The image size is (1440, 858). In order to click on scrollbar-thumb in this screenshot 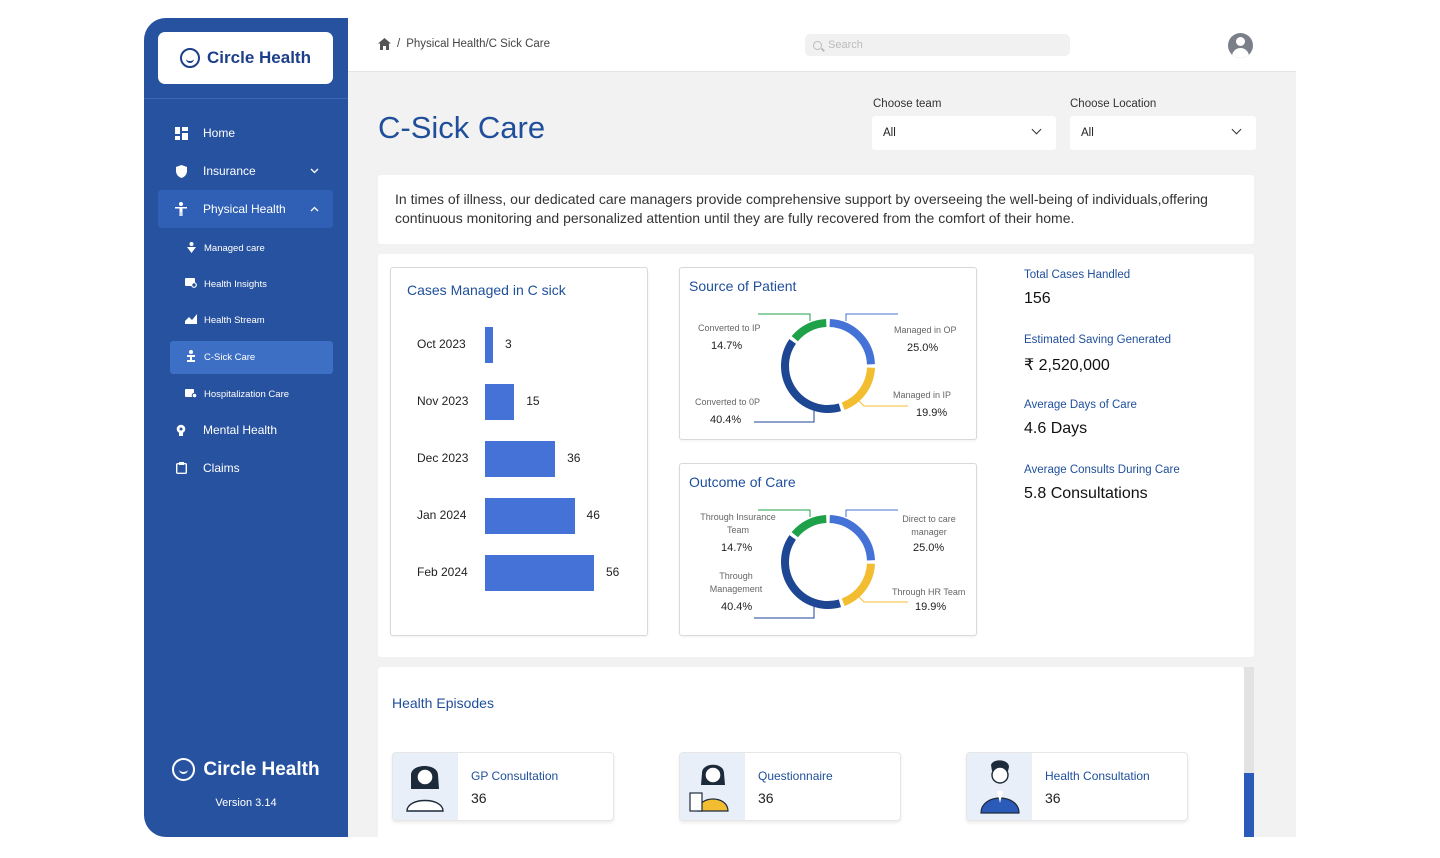, I will do `click(1249, 805)`.